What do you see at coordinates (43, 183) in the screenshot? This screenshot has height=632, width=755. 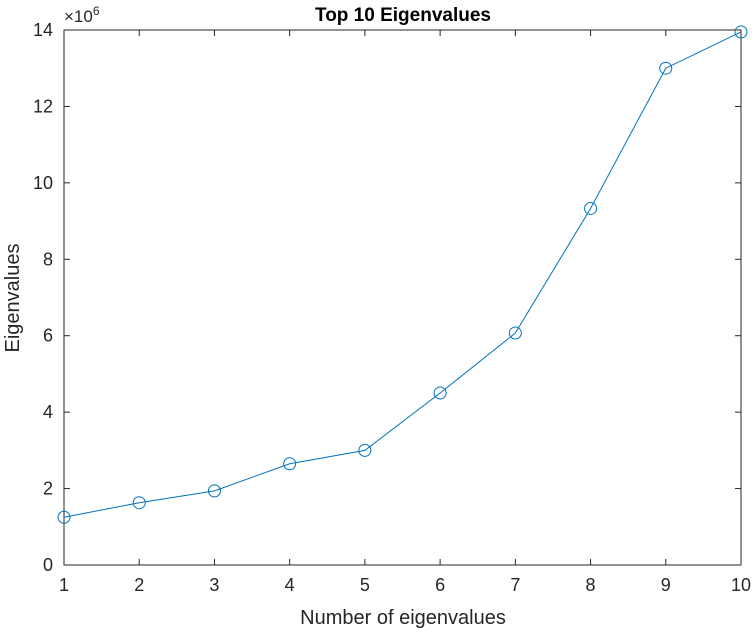 I see `y-tick-label: 10` at bounding box center [43, 183].